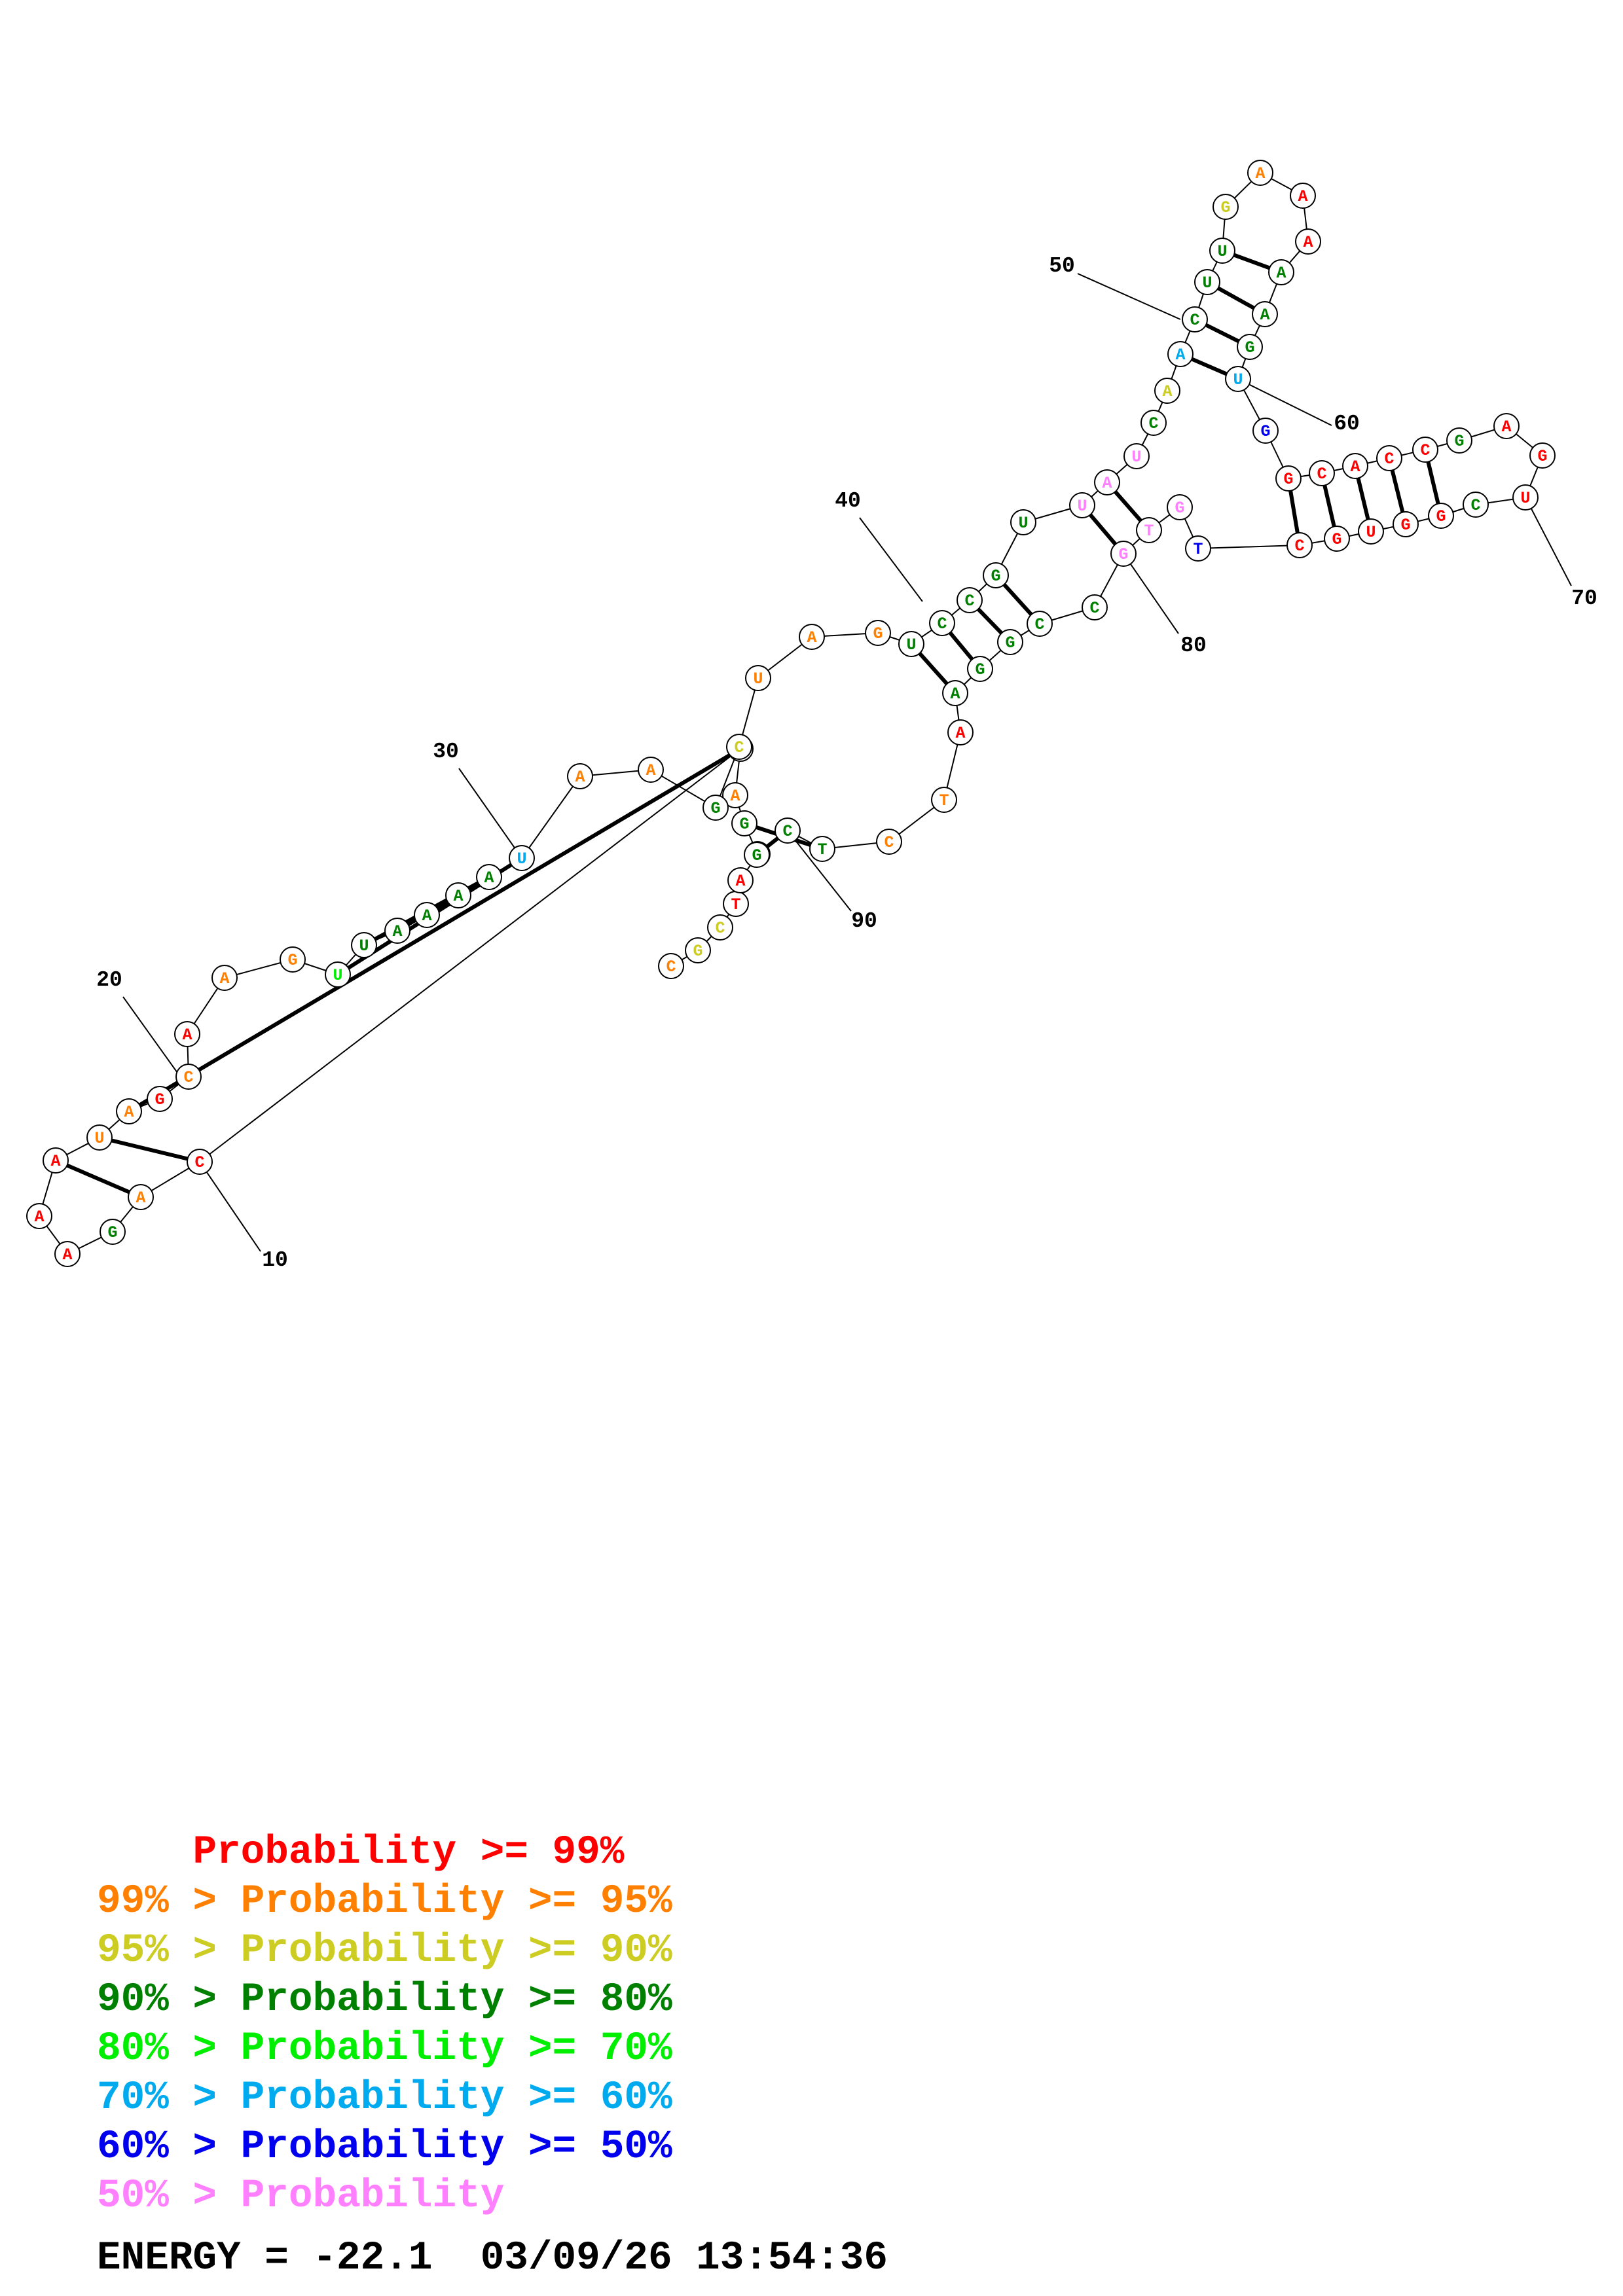 The image size is (1623, 2296). Describe the element at coordinates (456, 2147) in the screenshot. I see `legend-label: Probability >= 50%` at that location.